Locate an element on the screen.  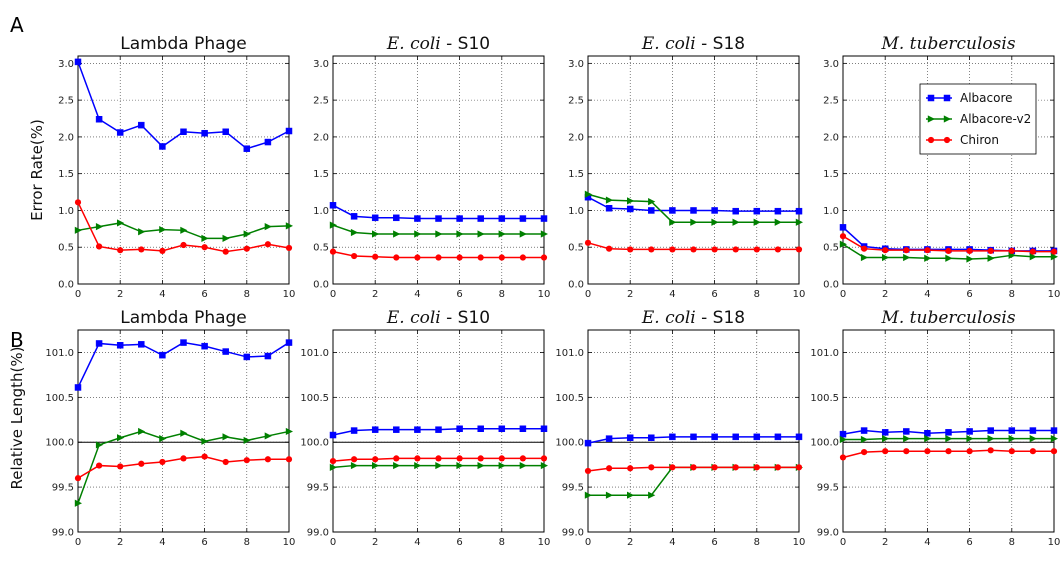
row-letter-b: B is located at coordinates (17, 340).